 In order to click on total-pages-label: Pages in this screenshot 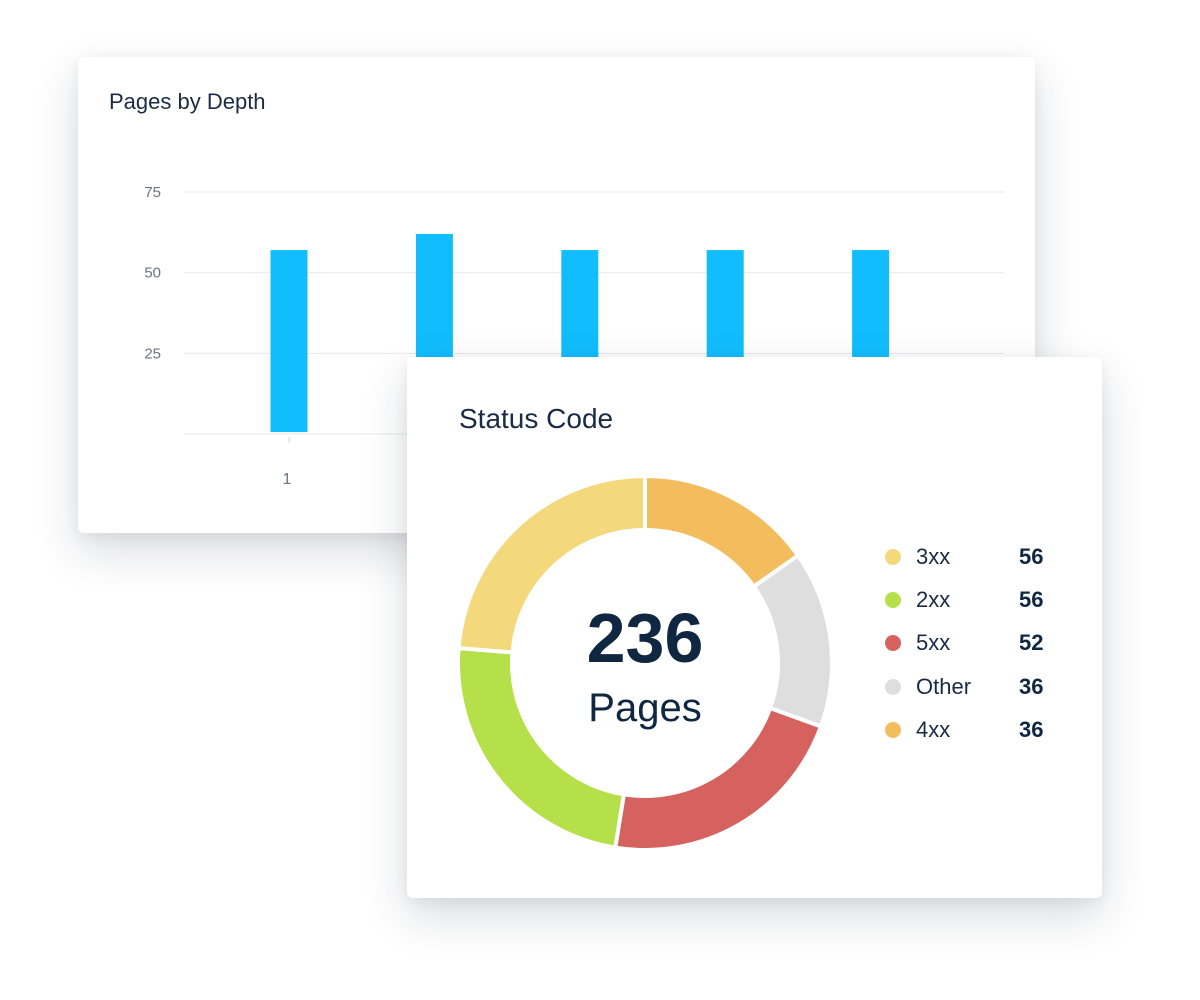, I will do `click(644, 708)`.